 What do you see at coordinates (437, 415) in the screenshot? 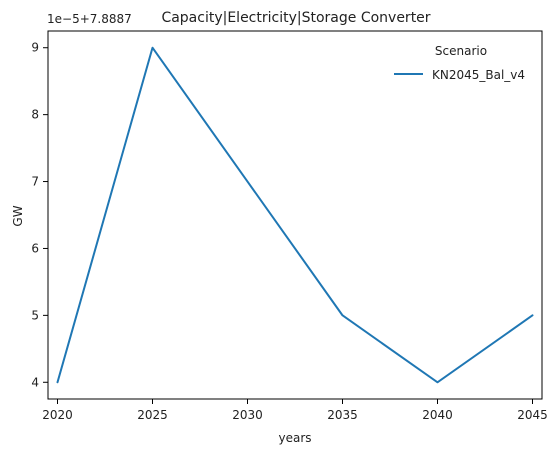
I see `x-tick-label: 2040` at bounding box center [437, 415].